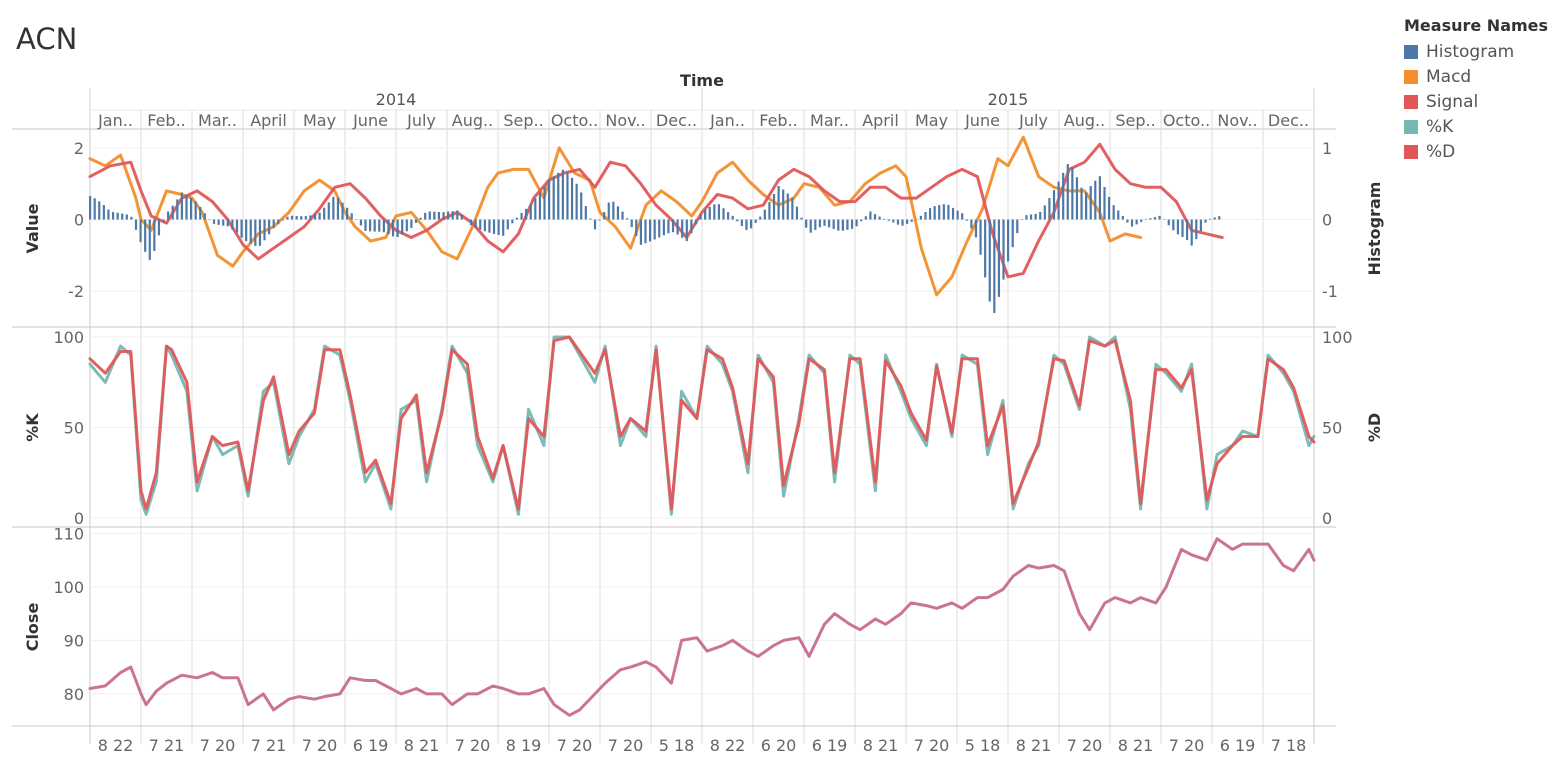  What do you see at coordinates (76, 291) in the screenshot?
I see `y-tick-label: -2` at bounding box center [76, 291].